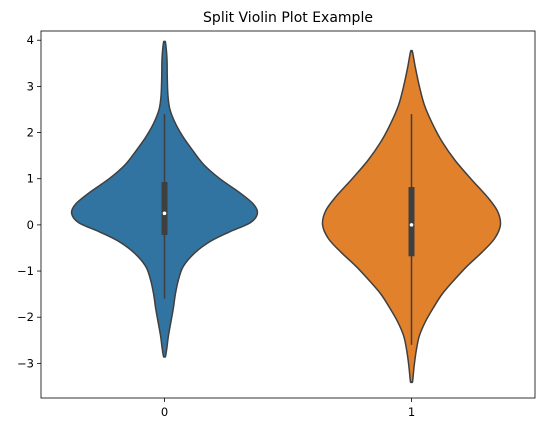 The width and height of the screenshot is (546, 433). What do you see at coordinates (30, 133) in the screenshot?
I see `y-tick-label: 2` at bounding box center [30, 133].